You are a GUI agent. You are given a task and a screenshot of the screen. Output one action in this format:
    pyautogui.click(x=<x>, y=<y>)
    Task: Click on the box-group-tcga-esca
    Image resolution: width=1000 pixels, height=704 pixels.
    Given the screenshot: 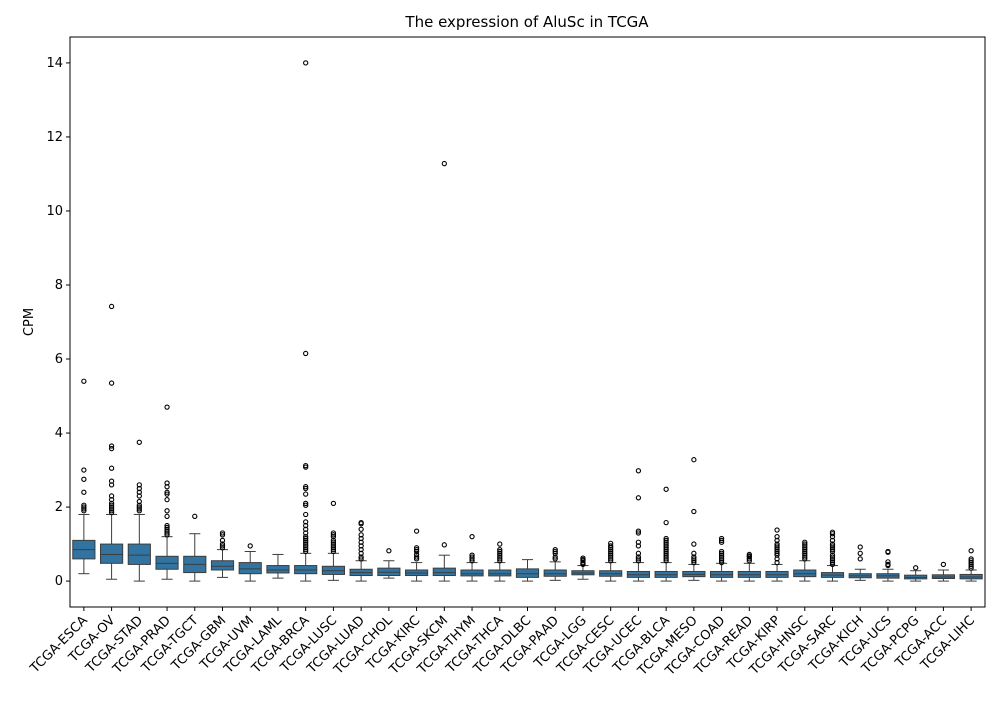 What is the action you would take?
    pyautogui.click(x=84, y=476)
    